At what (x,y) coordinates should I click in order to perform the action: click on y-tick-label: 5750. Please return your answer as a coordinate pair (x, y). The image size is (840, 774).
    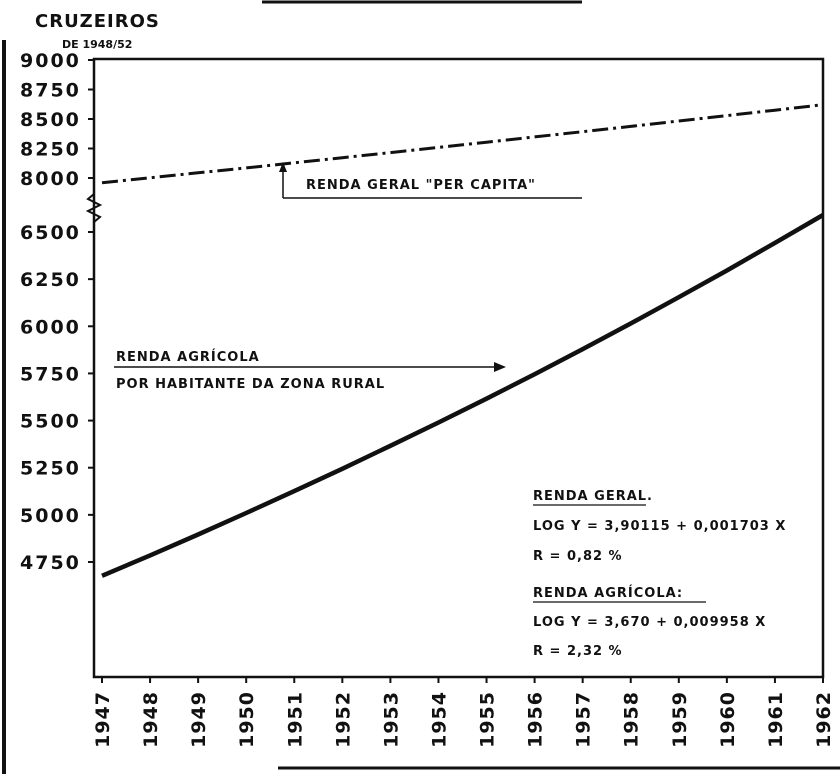
    Looking at the image, I should click on (50, 374).